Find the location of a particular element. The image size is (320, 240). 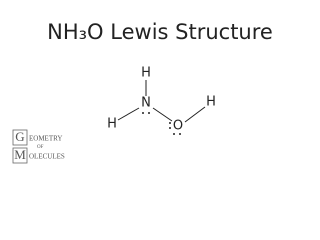

logo-initial: M is located at coordinates (20, 154).